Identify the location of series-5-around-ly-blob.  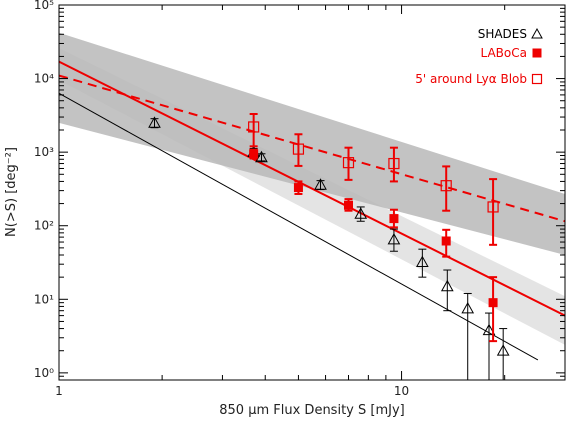
(373, 179).